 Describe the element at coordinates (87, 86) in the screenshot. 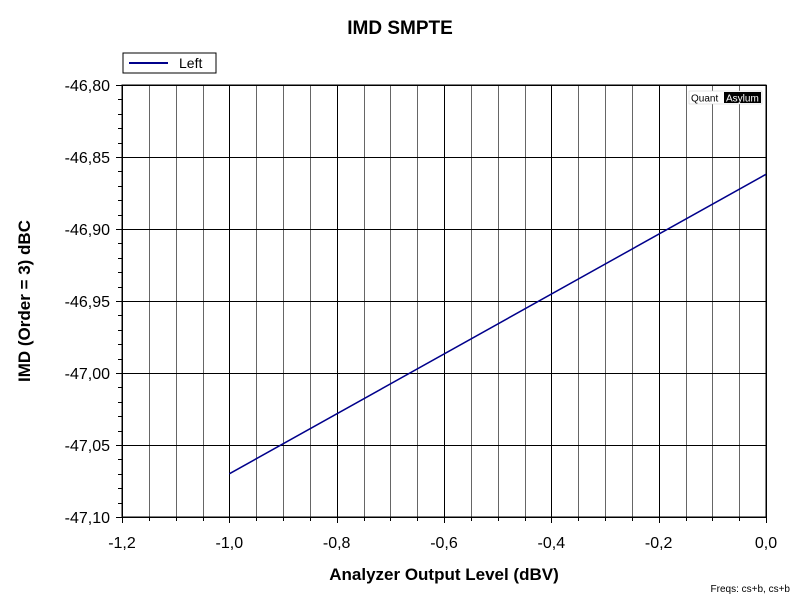

I see `y-tick-label: -46,80` at that location.